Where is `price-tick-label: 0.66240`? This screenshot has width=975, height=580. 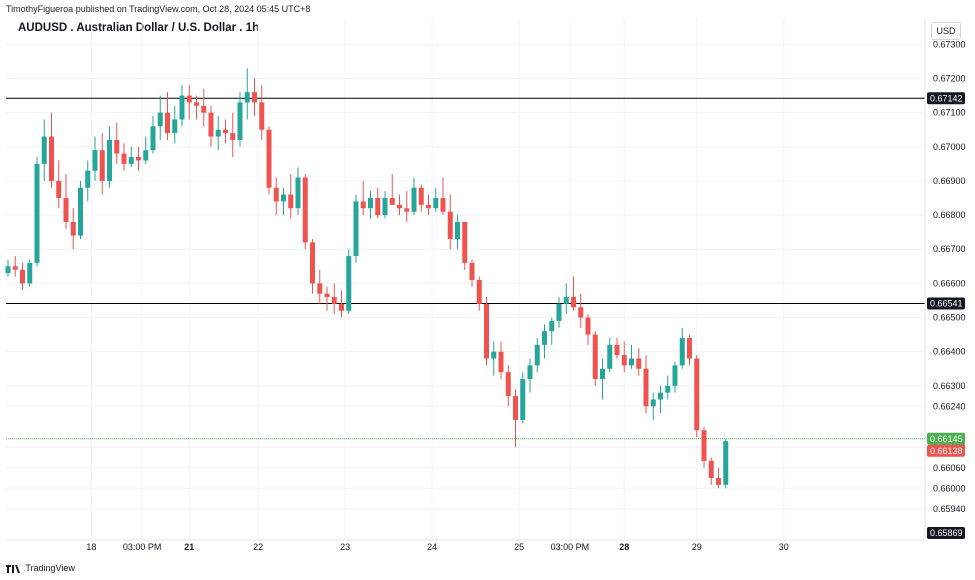
price-tick-label: 0.66240 is located at coordinates (949, 406).